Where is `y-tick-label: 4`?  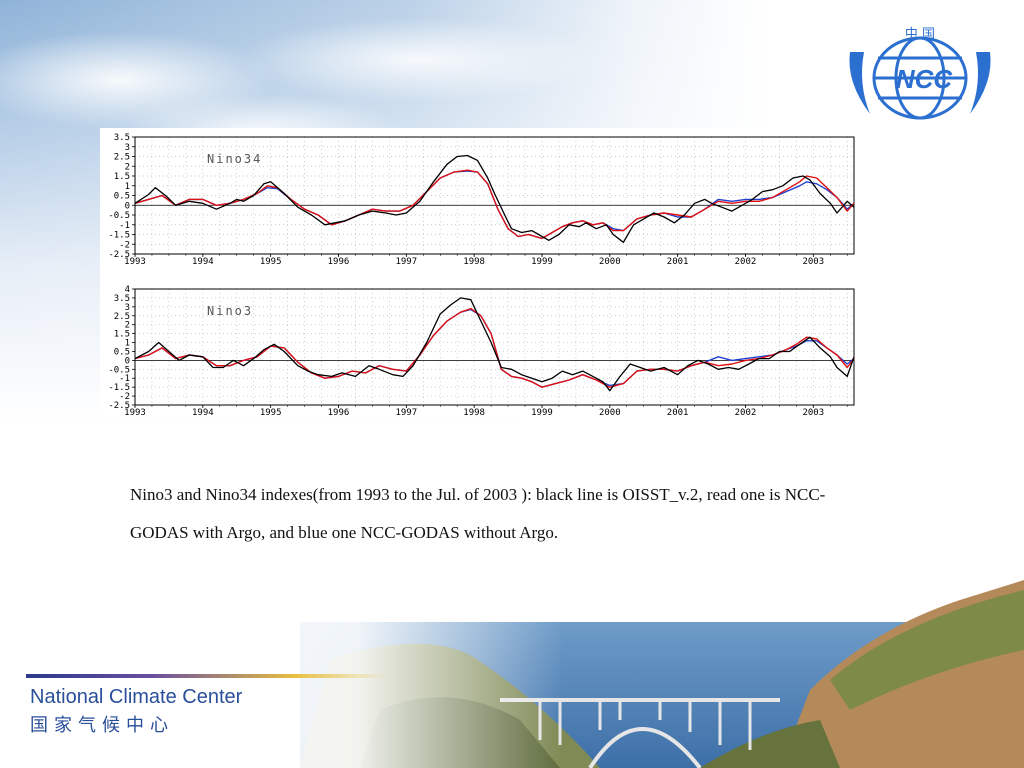
y-tick-label: 4 is located at coordinates (127, 290).